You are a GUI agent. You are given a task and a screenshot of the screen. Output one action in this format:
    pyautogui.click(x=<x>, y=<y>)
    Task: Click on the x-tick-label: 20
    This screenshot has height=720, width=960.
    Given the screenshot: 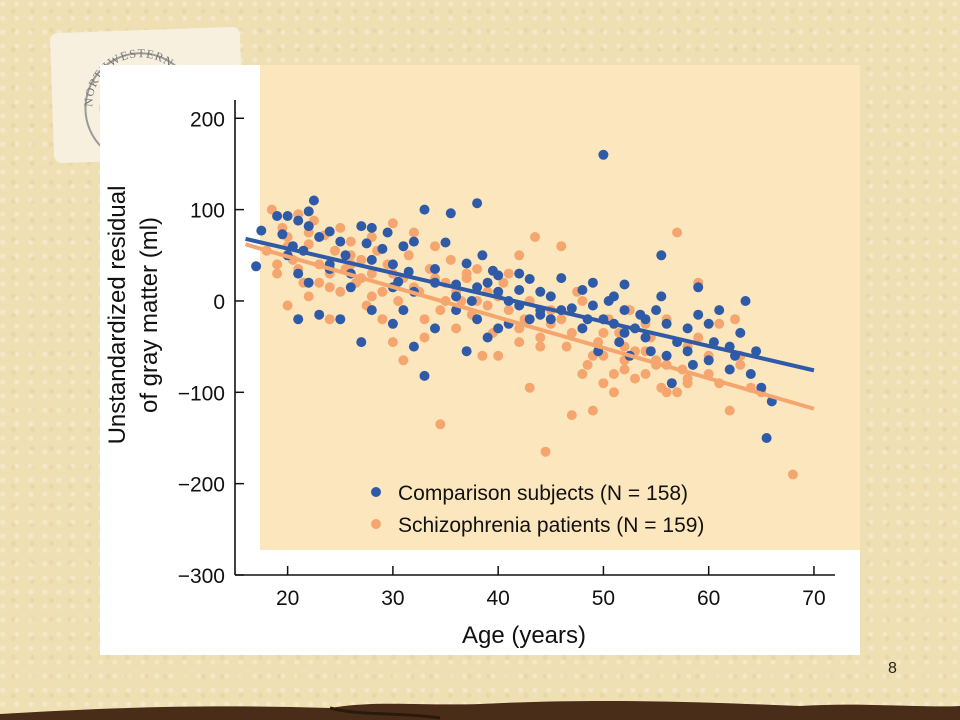 What is the action you would take?
    pyautogui.click(x=287, y=598)
    